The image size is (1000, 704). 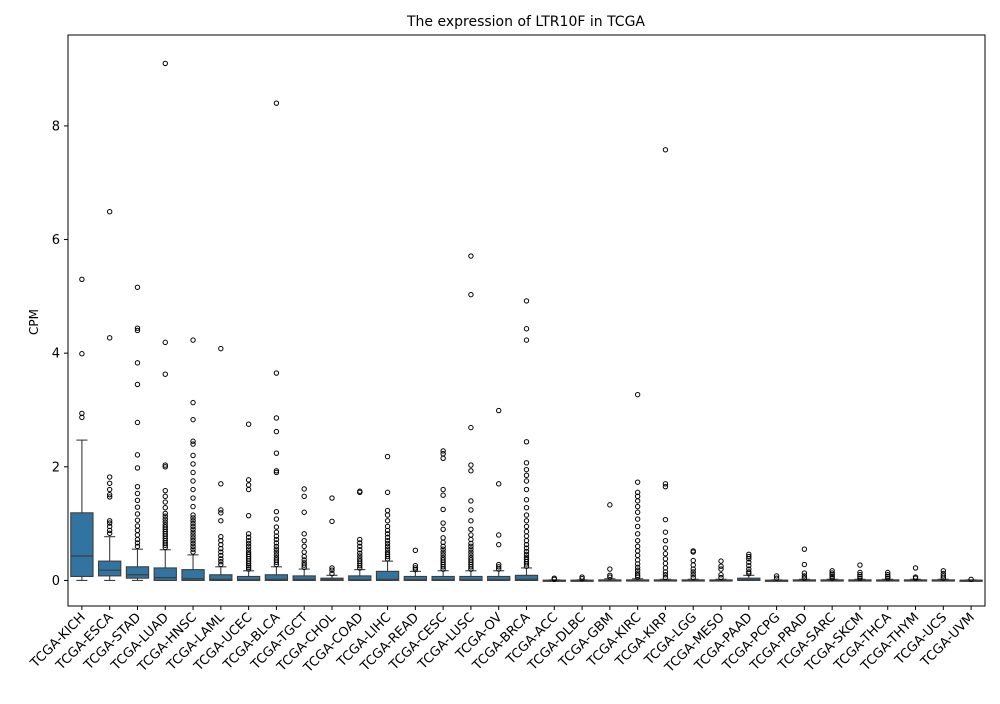 What do you see at coordinates (526, 577) in the screenshot?
I see `box-tcga-brca` at bounding box center [526, 577].